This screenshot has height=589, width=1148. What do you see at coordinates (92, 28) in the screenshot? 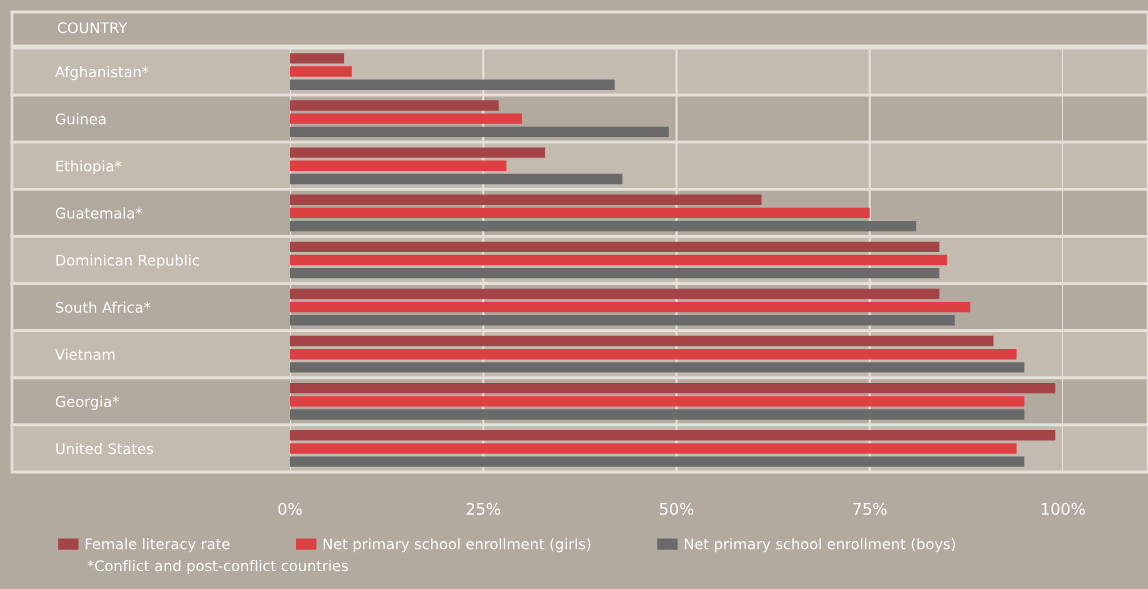
I see `y-axis-title: COUNTRY` at bounding box center [92, 28].